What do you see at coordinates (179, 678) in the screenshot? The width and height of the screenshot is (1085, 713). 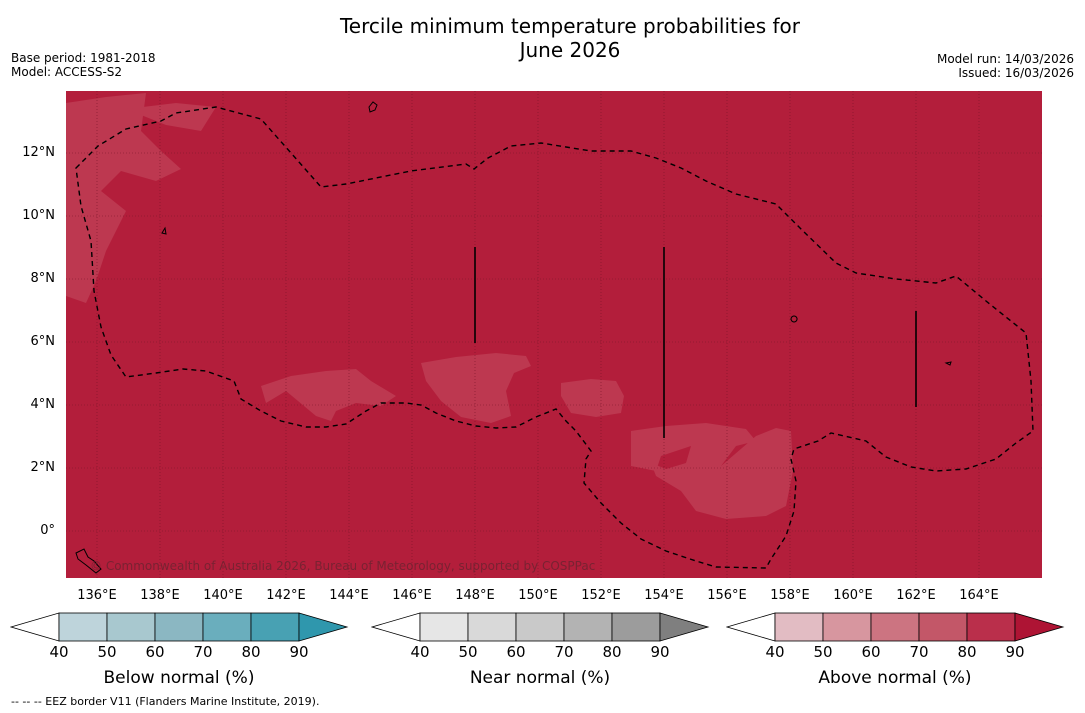 I see `colorbar-label-below: Below normal (%)` at bounding box center [179, 678].